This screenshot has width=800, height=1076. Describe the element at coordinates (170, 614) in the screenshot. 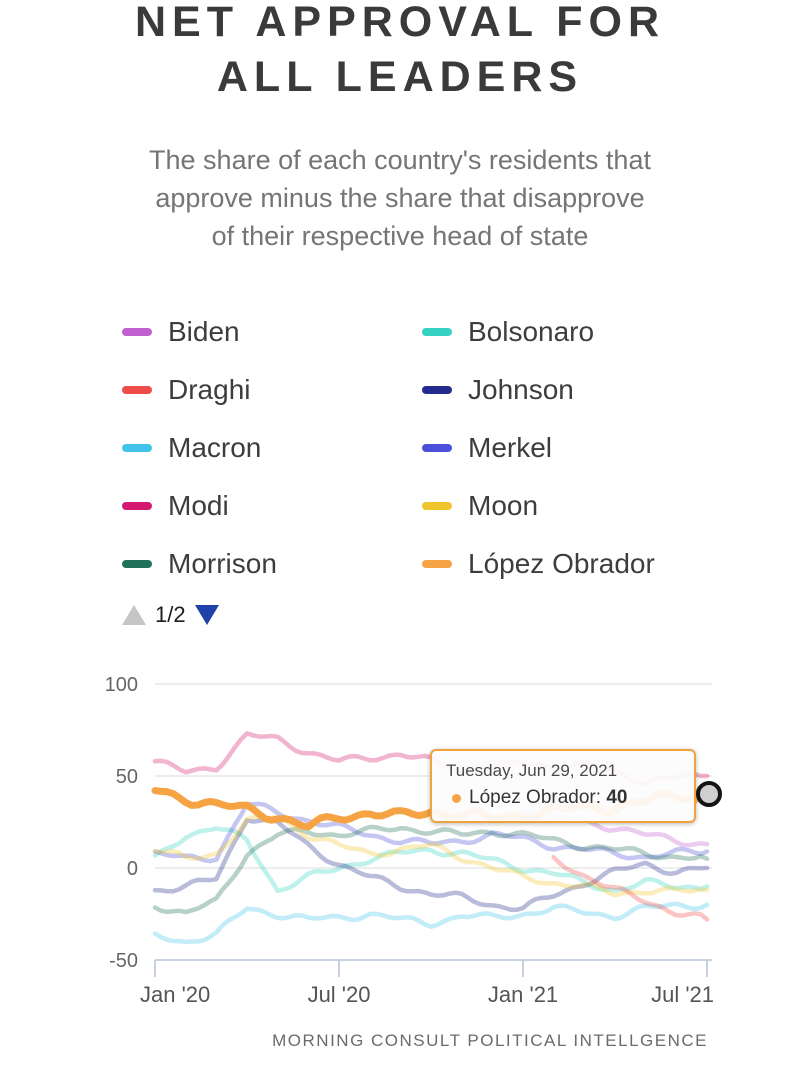

I see `pager-label: 1/2` at that location.